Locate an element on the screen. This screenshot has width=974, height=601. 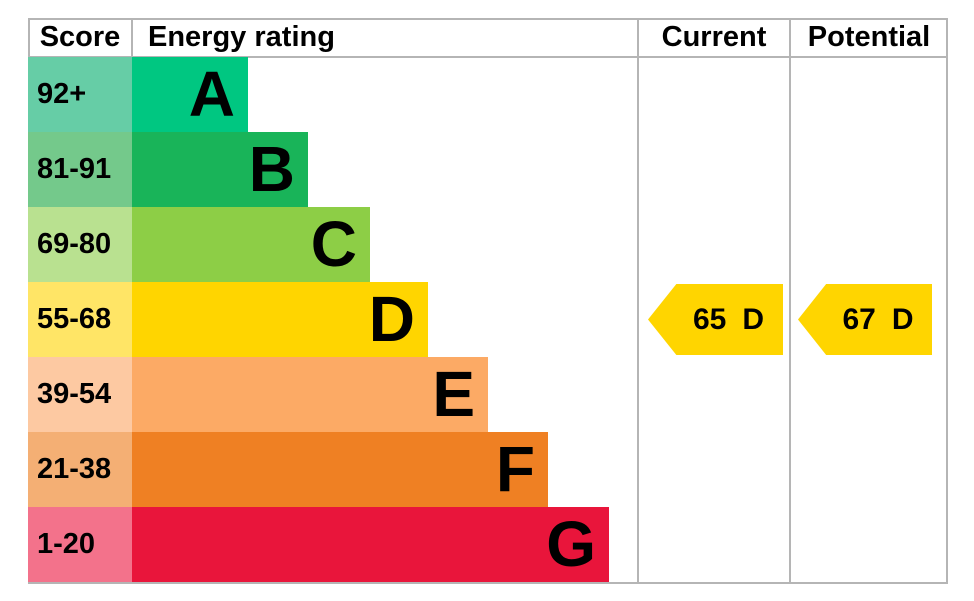
potential-rating-letter: D is located at coordinates (902, 319).